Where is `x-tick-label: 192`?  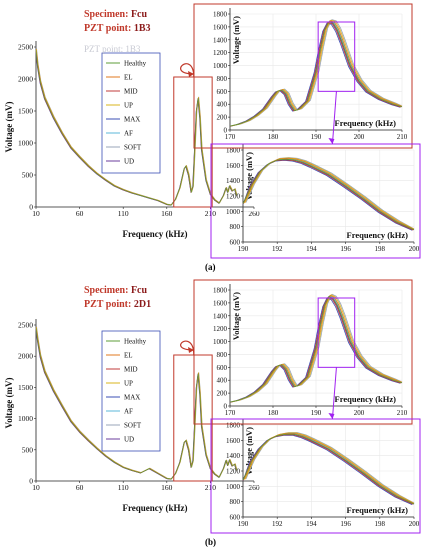
x-tick-label: 192 is located at coordinates (277, 524).